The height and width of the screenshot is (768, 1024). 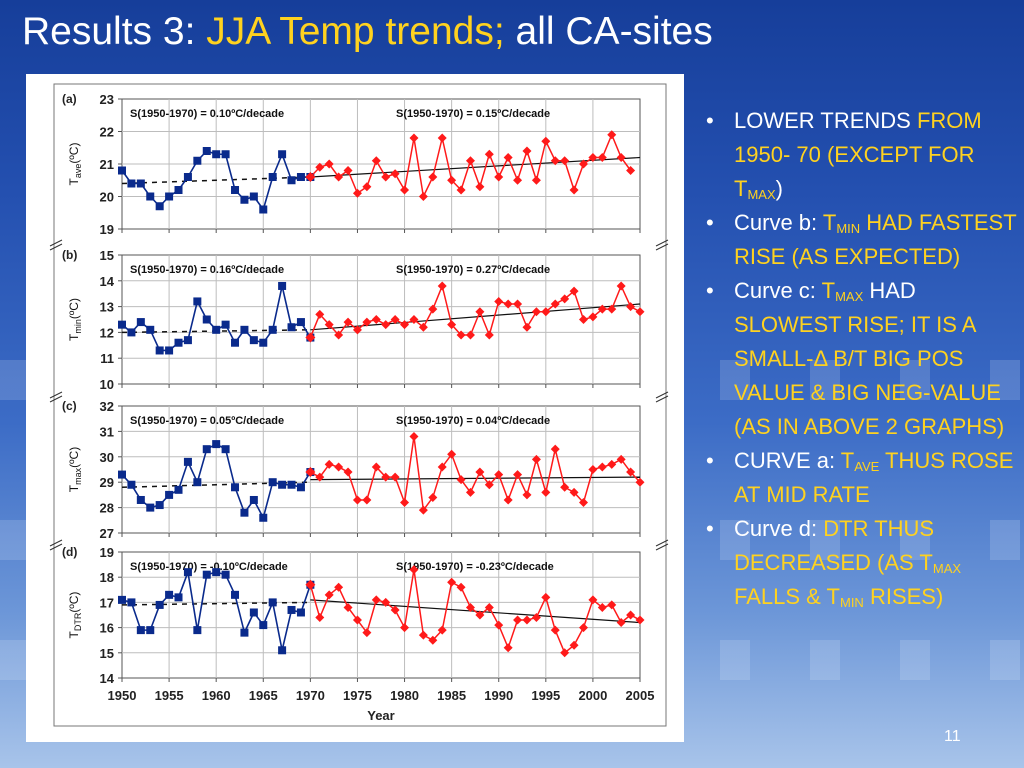 I want to click on bullet-text: AVE, so click(x=867, y=466).